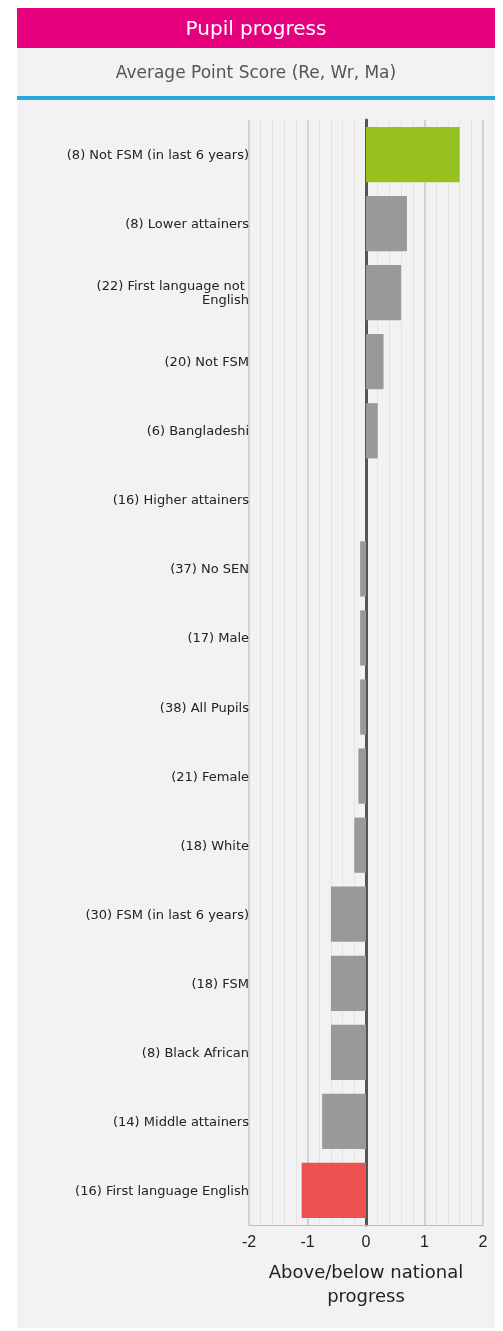 The height and width of the screenshot is (1331, 503). What do you see at coordinates (197, 431) in the screenshot?
I see `y-tick-label: (6) Bangladeshi` at bounding box center [197, 431].